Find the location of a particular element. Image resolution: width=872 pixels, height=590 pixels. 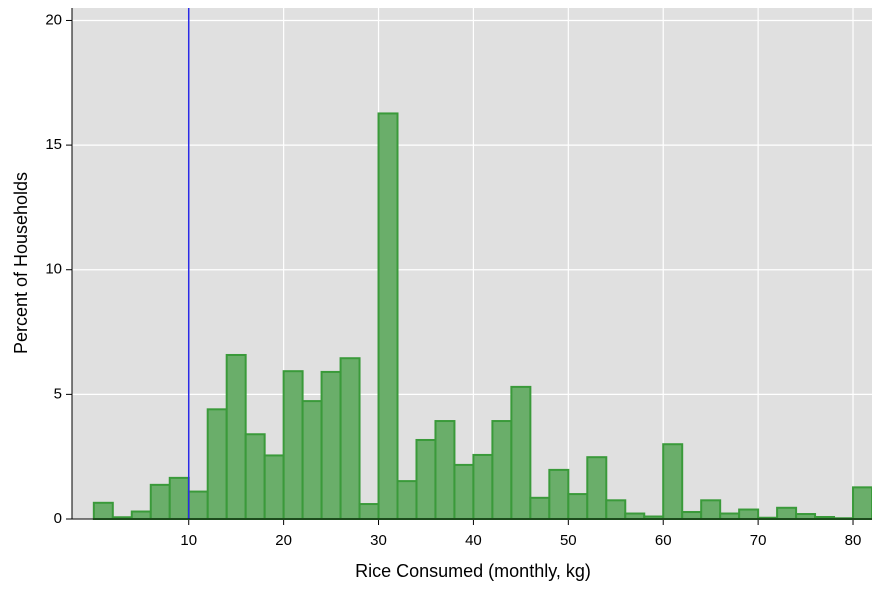

y-tick-label: 10 is located at coordinates (53, 269).